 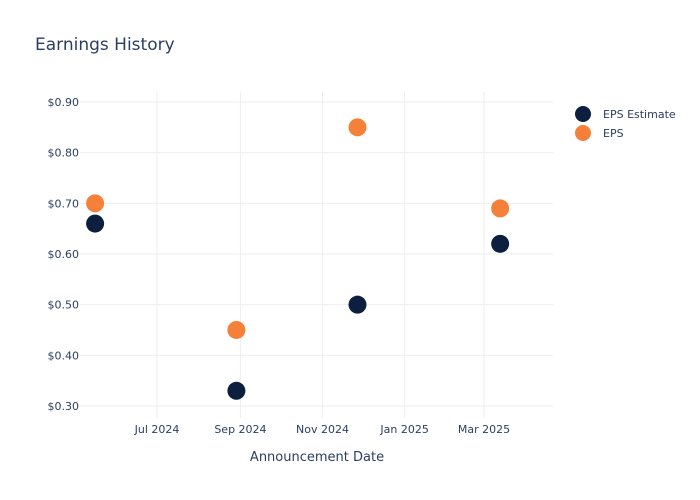 What do you see at coordinates (64, 406) in the screenshot?
I see `y-tick-label: $0.30` at bounding box center [64, 406].